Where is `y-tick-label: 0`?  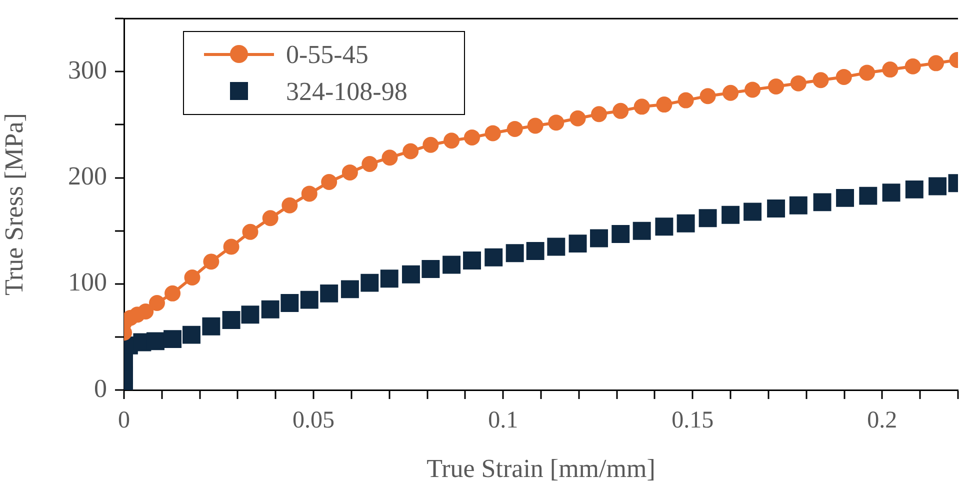
y-tick-label: 0 is located at coordinates (100, 388).